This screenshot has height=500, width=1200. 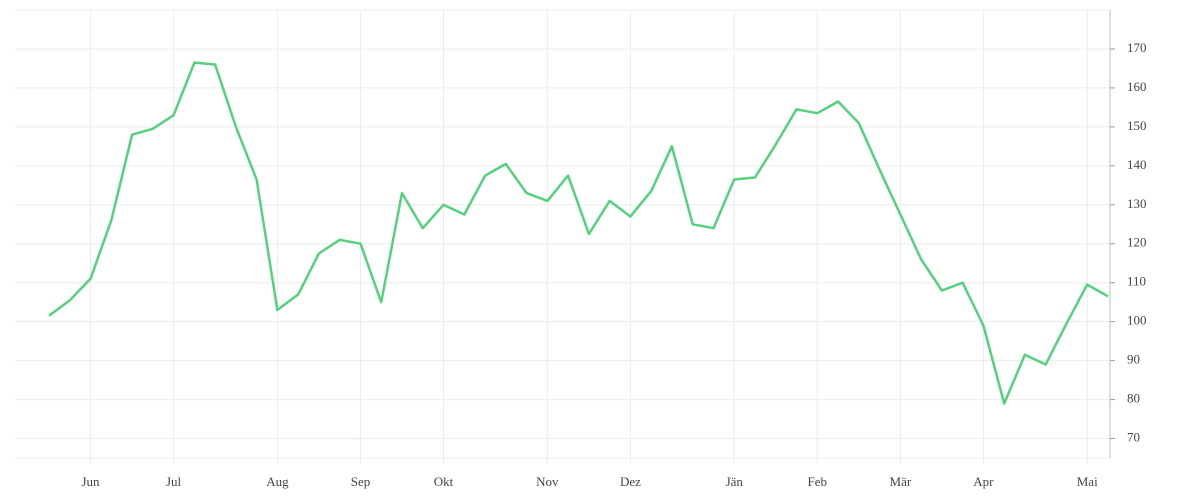 What do you see at coordinates (630, 481) in the screenshot?
I see `x-tick-label: Dez` at bounding box center [630, 481].